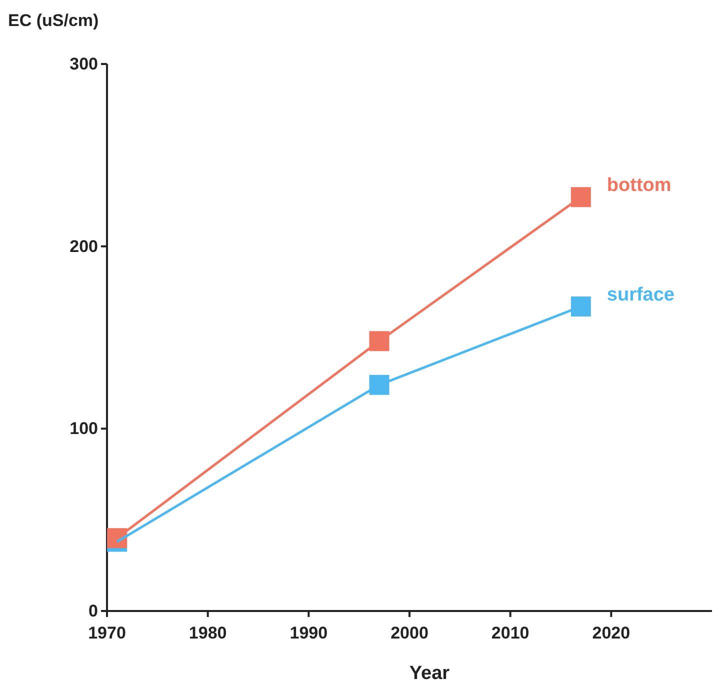 Image resolution: width=726 pixels, height=691 pixels. Describe the element at coordinates (611, 633) in the screenshot. I see `x-tick-label: 2020` at that location.